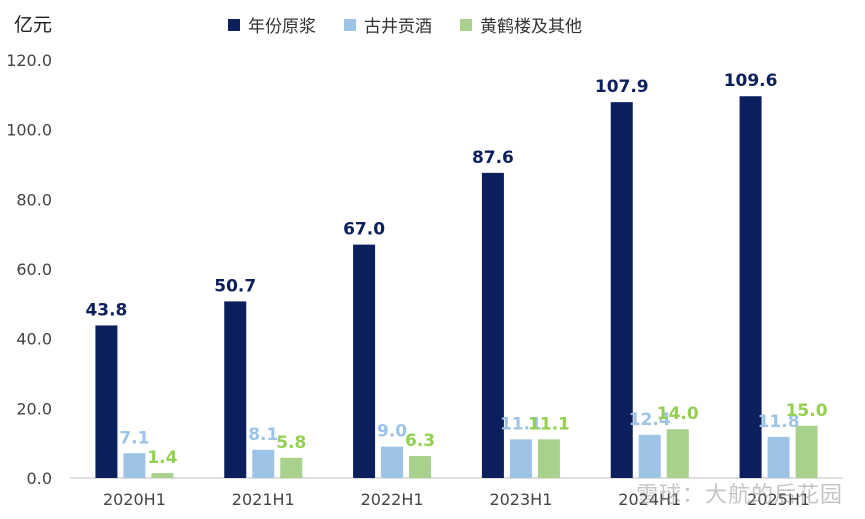  Describe the element at coordinates (649, 499) in the screenshot. I see `x-tick-label: 2024H1` at that location.